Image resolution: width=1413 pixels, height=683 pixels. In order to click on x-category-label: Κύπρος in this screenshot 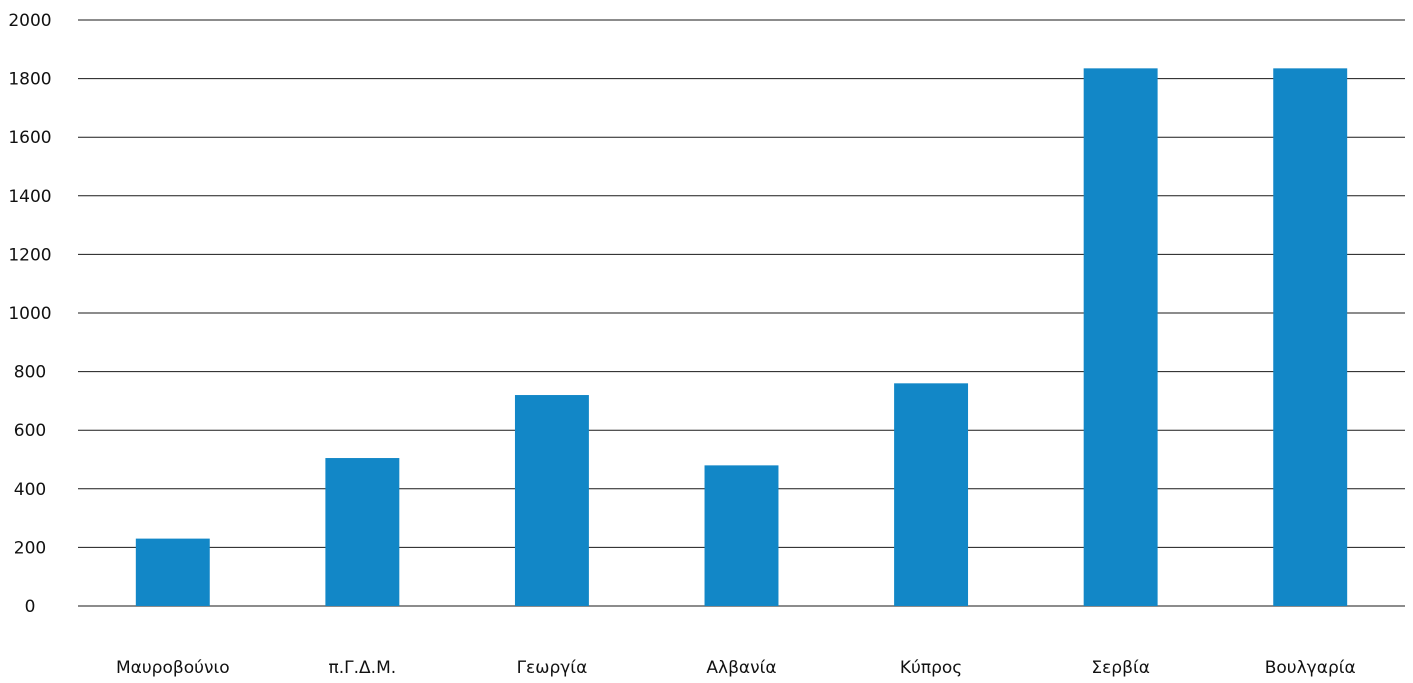, I will do `click(931, 668)`.